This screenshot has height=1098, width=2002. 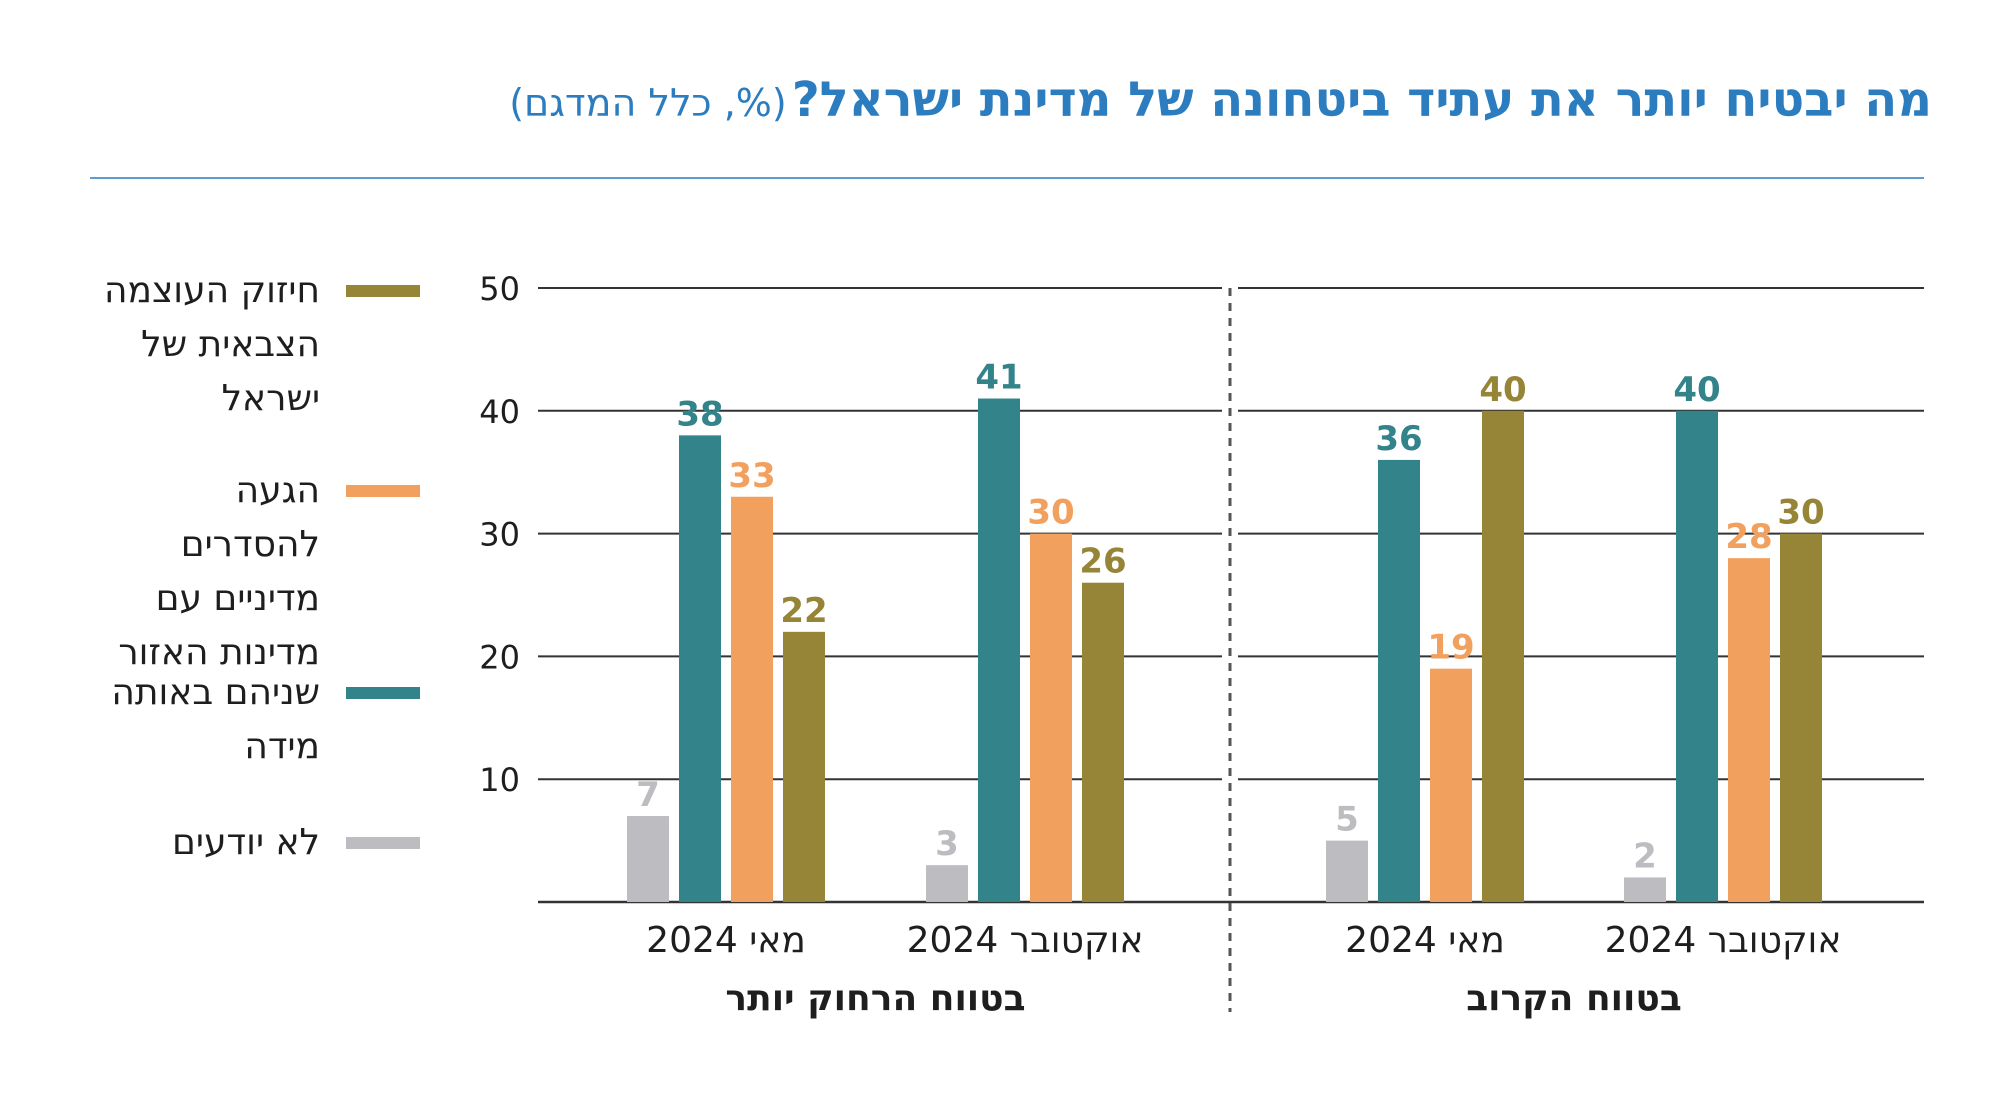 What do you see at coordinates (998, 378) in the screenshot?
I see `data-label: 41` at bounding box center [998, 378].